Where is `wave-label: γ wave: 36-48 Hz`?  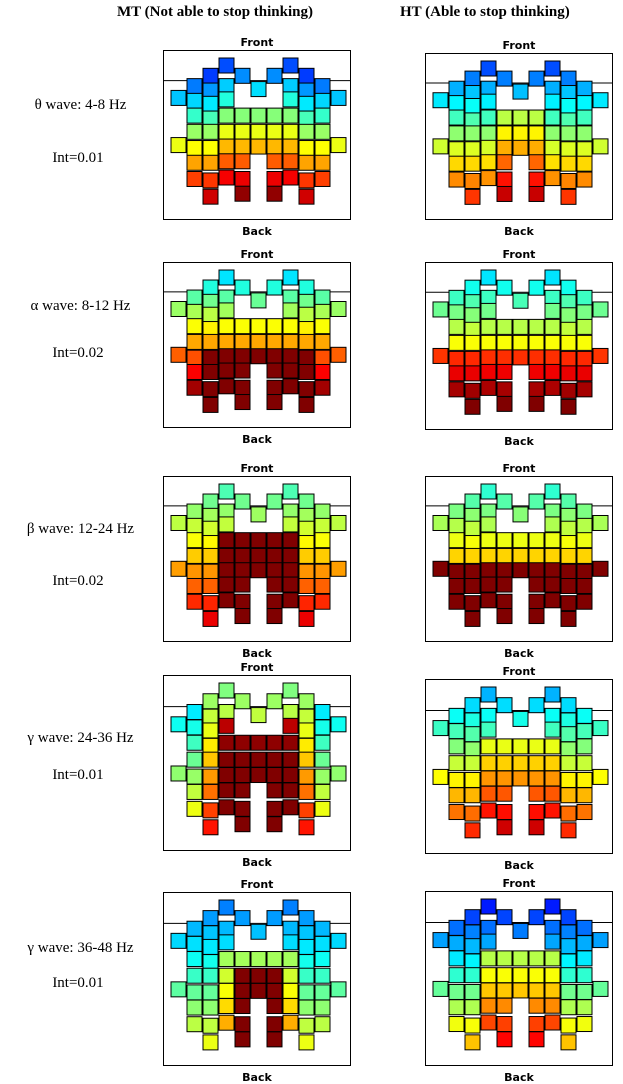 wave-label: γ wave: 36-48 Hz is located at coordinates (80, 948).